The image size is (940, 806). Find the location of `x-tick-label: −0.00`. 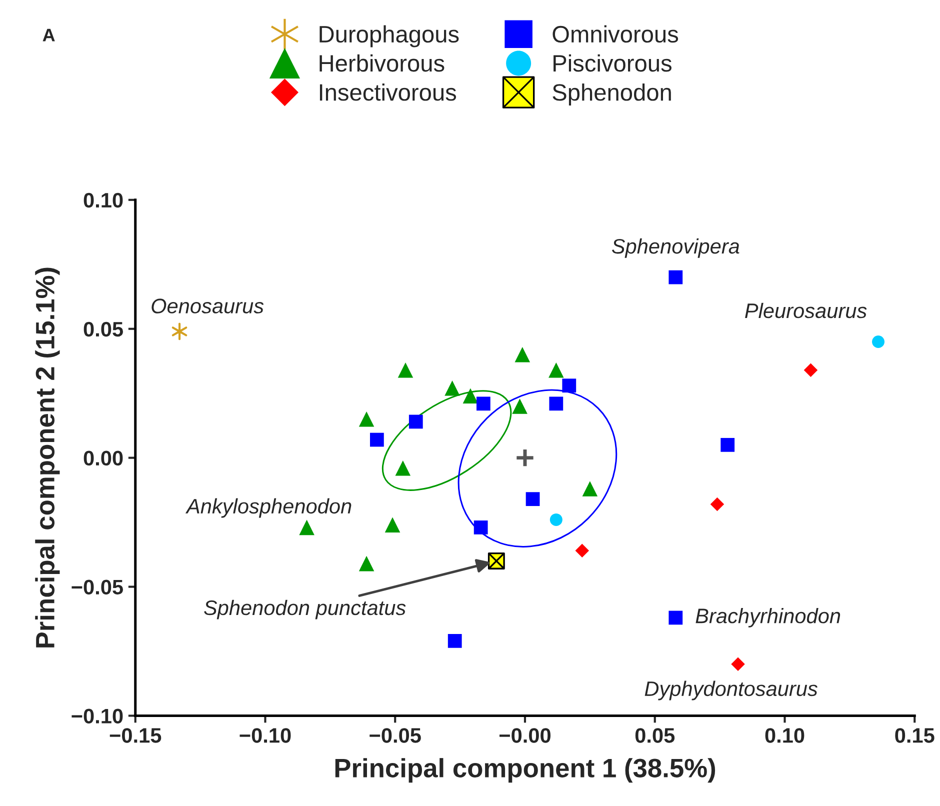

x-tick-label: −0.00 is located at coordinates (525, 735).